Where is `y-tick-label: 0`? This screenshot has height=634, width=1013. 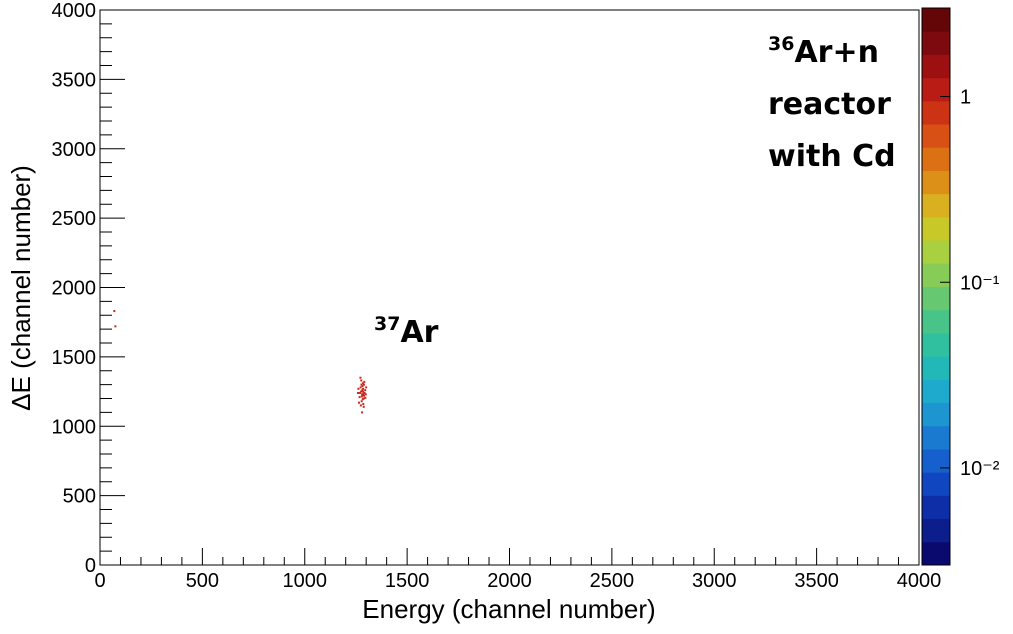 y-tick-label: 0 is located at coordinates (90, 566).